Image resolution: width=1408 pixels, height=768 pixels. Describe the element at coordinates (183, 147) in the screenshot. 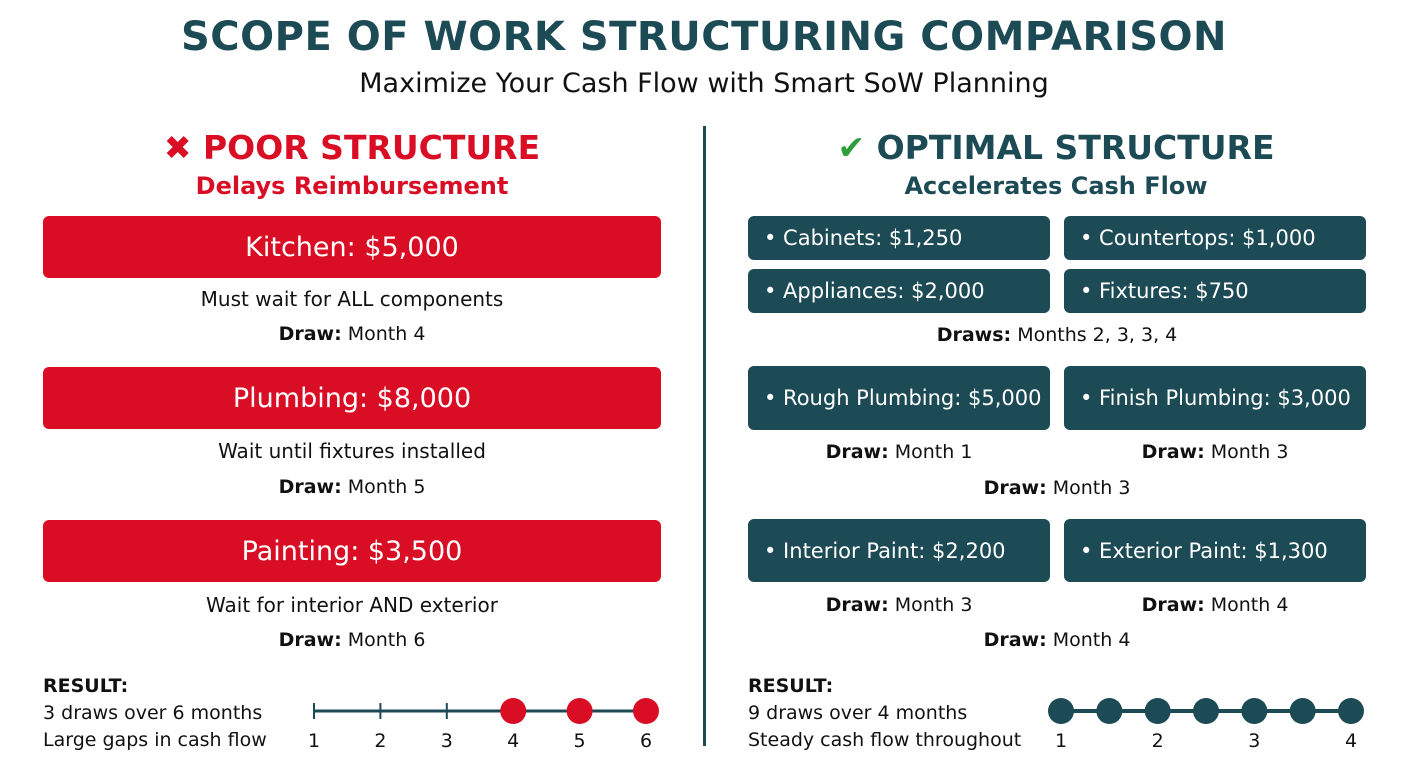

I see `x-mark-icon: ✖` at that location.